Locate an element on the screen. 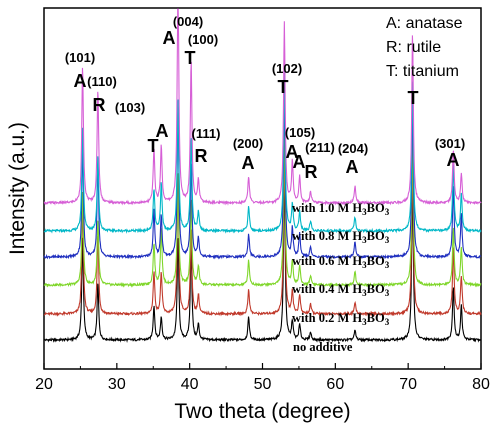  x-tick-label: 80 is located at coordinates (481, 384).